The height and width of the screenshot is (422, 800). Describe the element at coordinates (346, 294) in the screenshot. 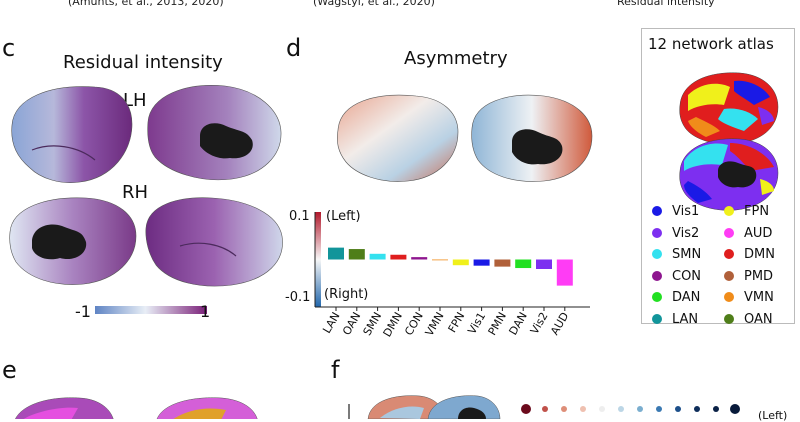

I see `right-direction-label: (Right)` at that location.